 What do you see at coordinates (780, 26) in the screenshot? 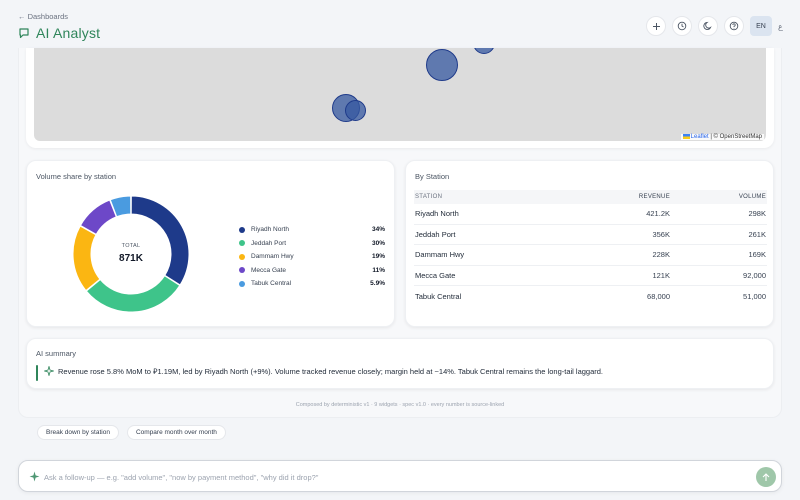
I see `language-toggle-ar: ع` at bounding box center [780, 26].